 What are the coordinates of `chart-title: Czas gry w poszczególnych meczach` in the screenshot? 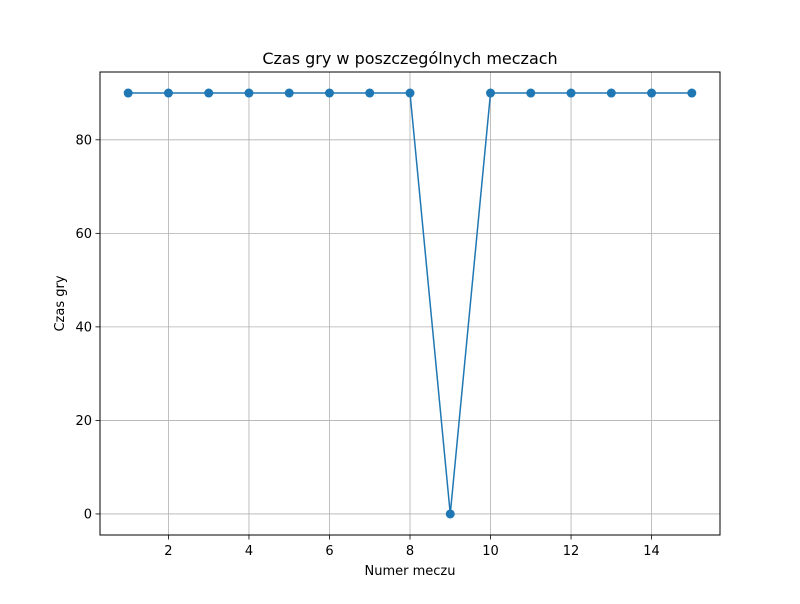 It's located at (409, 58).